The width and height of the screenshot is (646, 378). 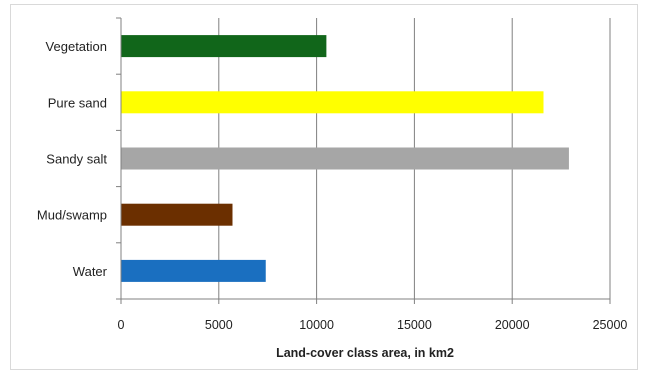 What do you see at coordinates (177, 214) in the screenshot?
I see `bar-mud-swamp` at bounding box center [177, 214].